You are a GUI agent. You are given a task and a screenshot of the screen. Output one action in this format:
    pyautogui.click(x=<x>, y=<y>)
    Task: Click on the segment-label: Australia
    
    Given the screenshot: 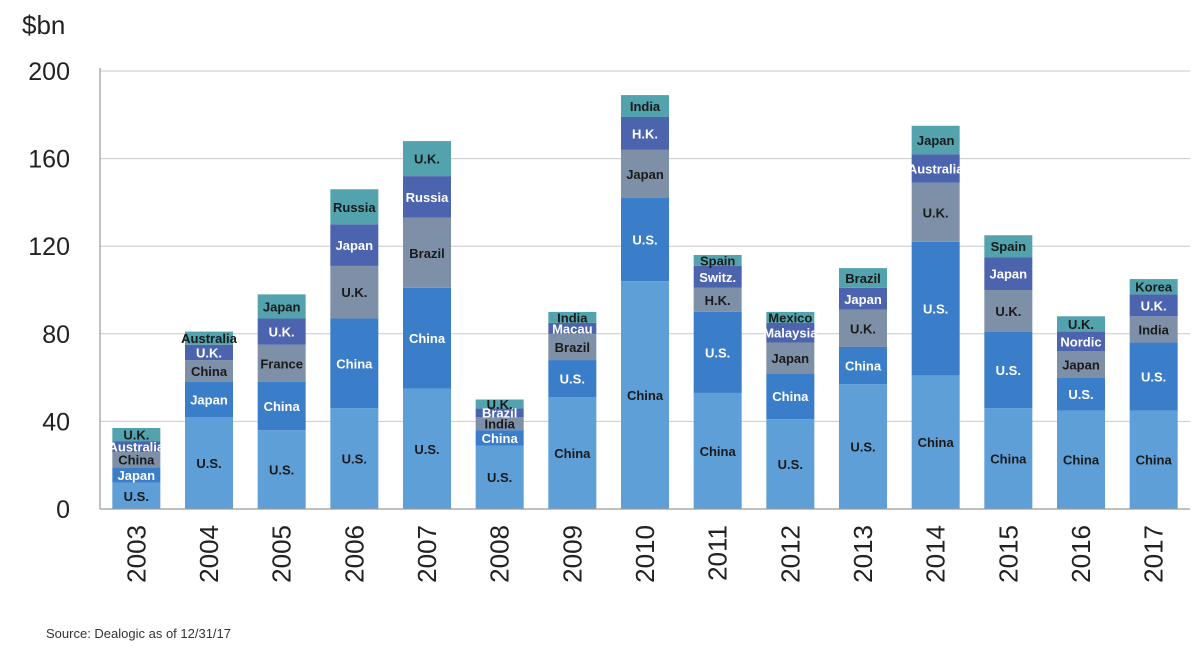 What is the action you would take?
    pyautogui.click(x=936, y=168)
    